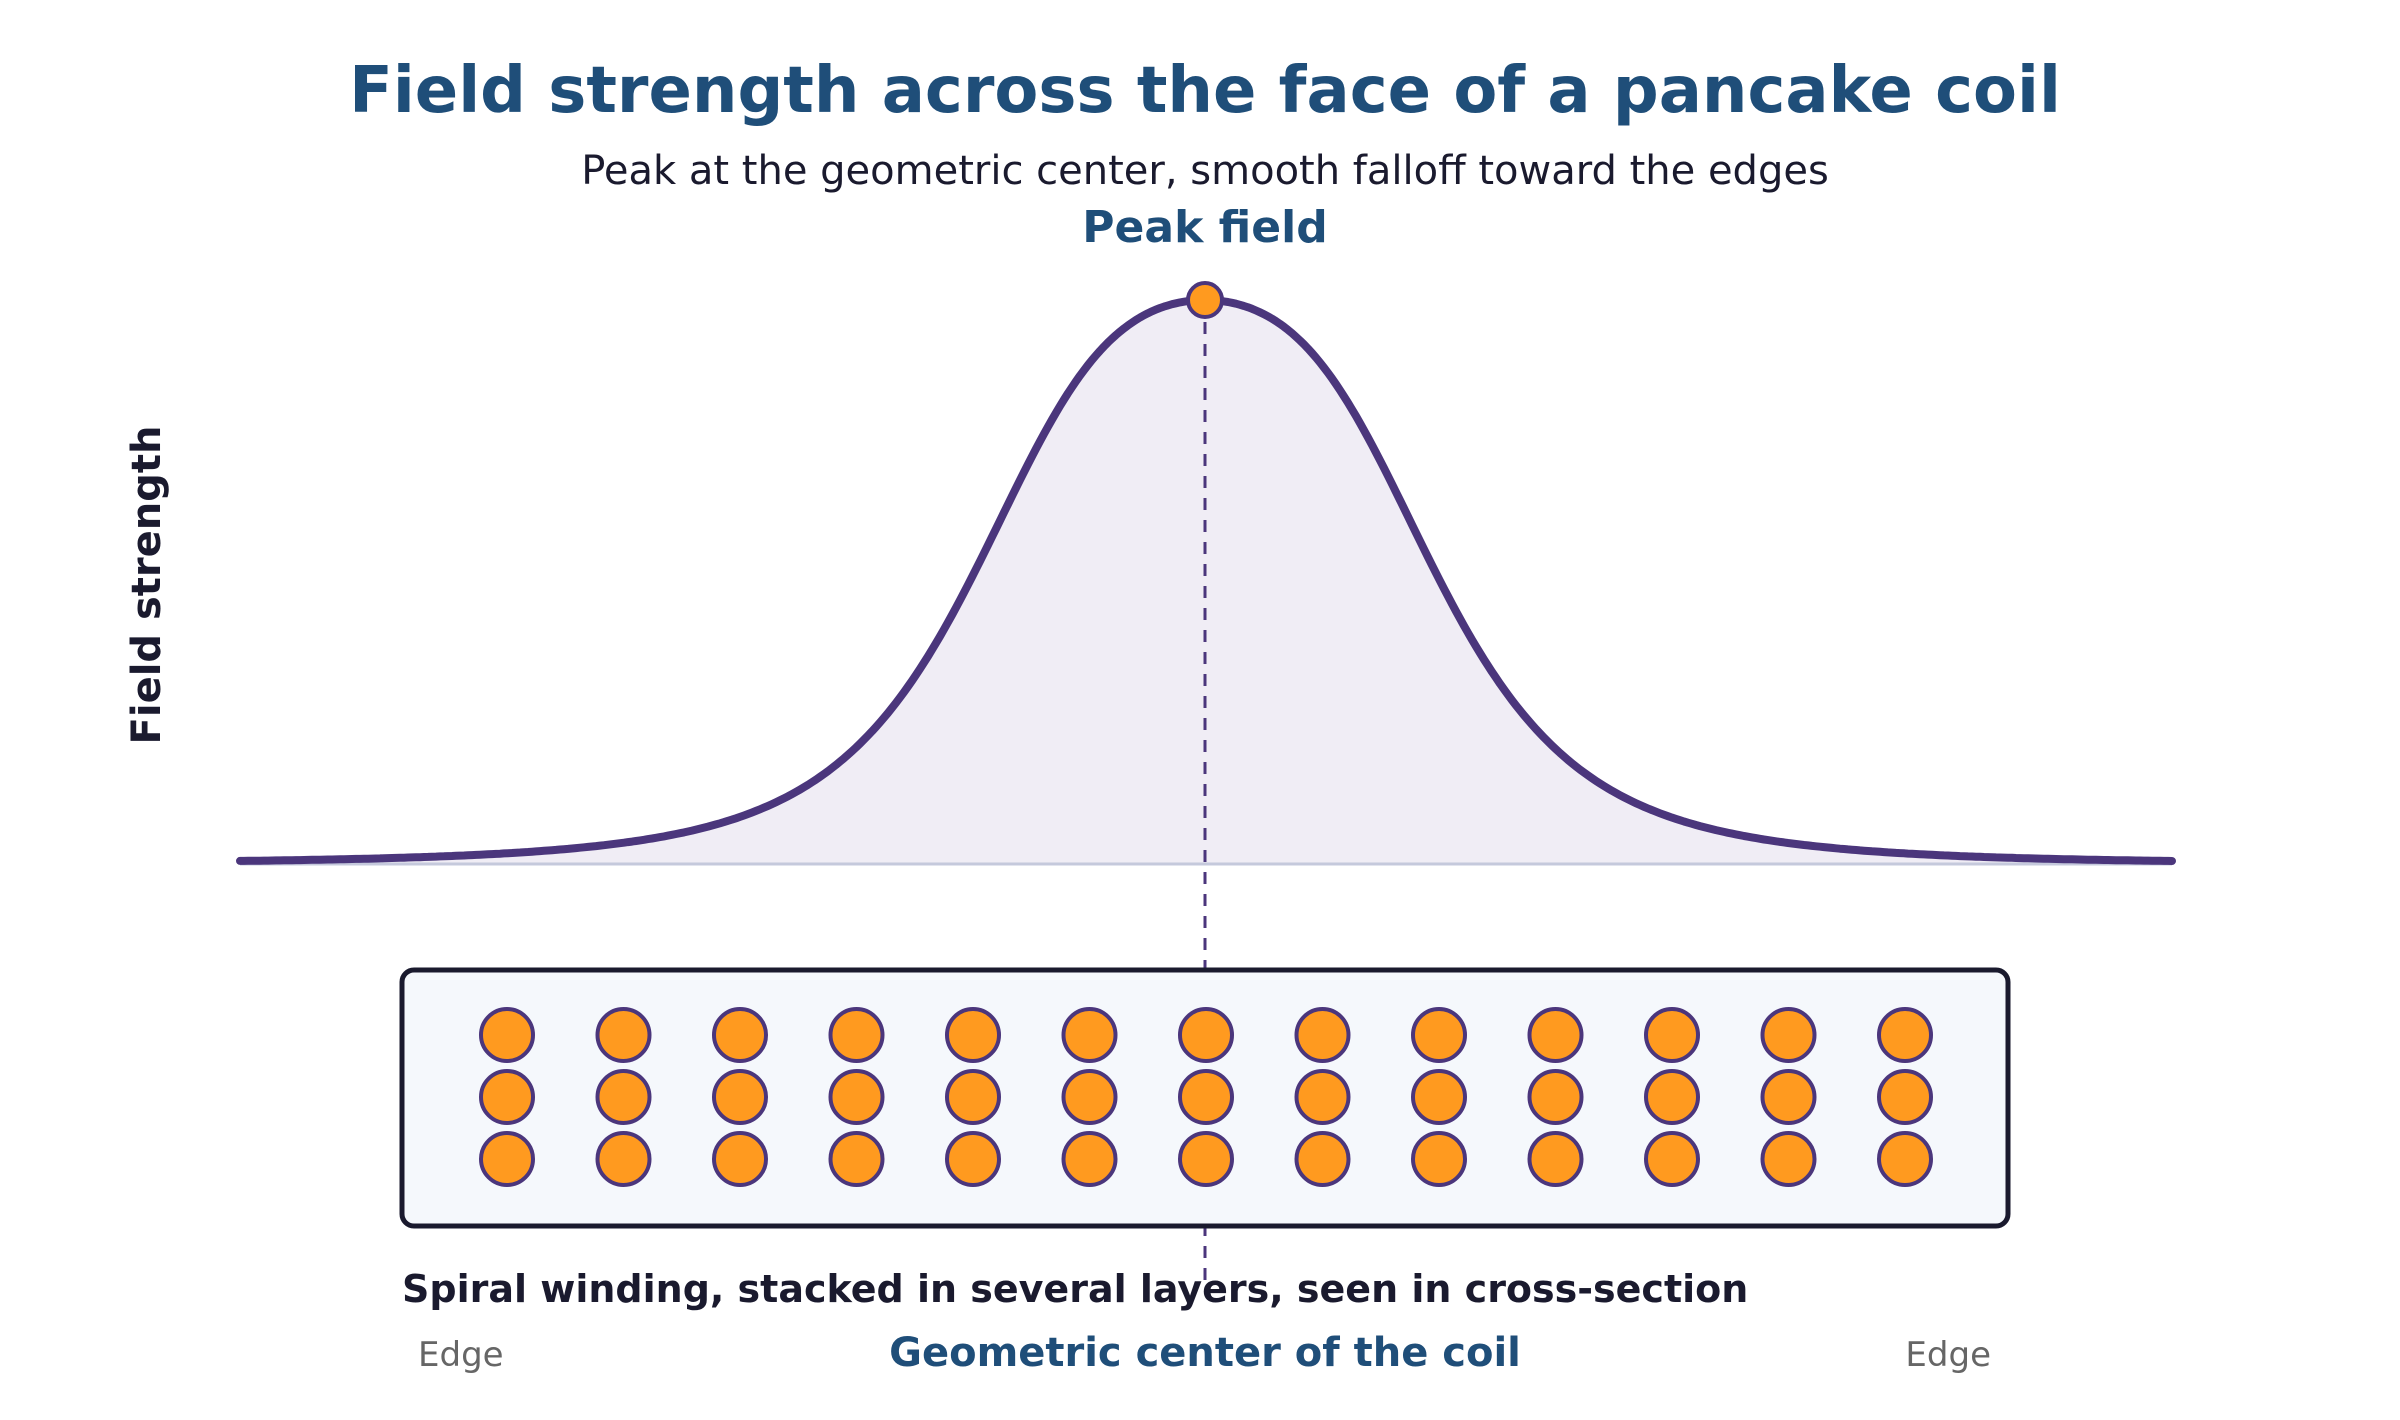  What do you see at coordinates (1204, 227) in the screenshot?
I see `peak-field-label: Peak field` at bounding box center [1204, 227].